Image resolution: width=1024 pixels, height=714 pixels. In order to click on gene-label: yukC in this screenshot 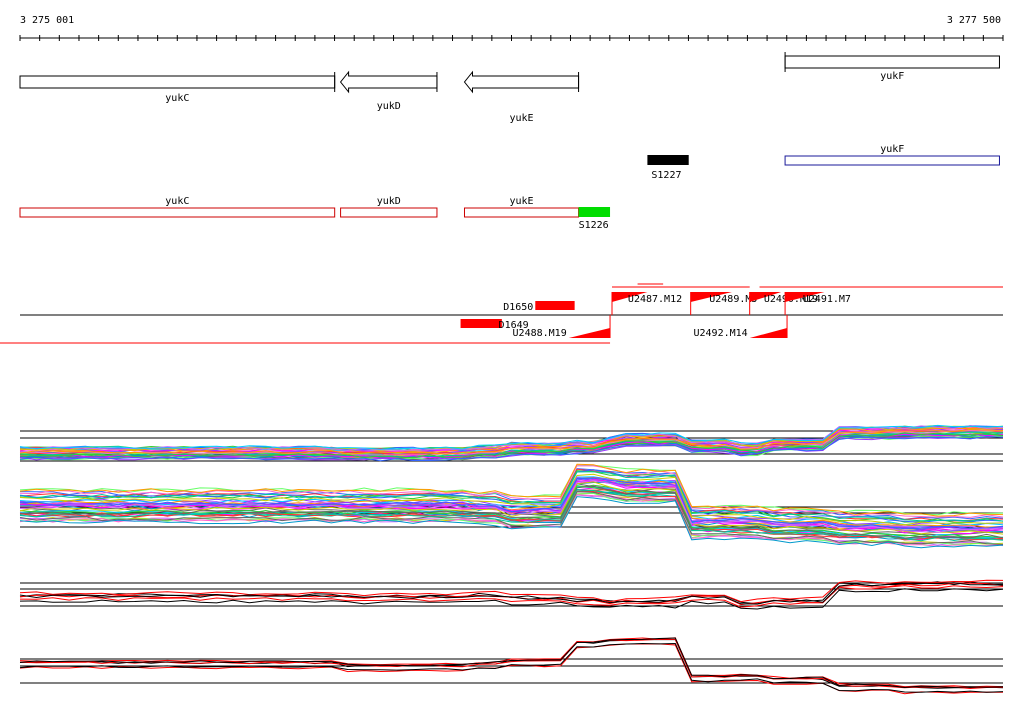, I will do `click(177, 98)`.